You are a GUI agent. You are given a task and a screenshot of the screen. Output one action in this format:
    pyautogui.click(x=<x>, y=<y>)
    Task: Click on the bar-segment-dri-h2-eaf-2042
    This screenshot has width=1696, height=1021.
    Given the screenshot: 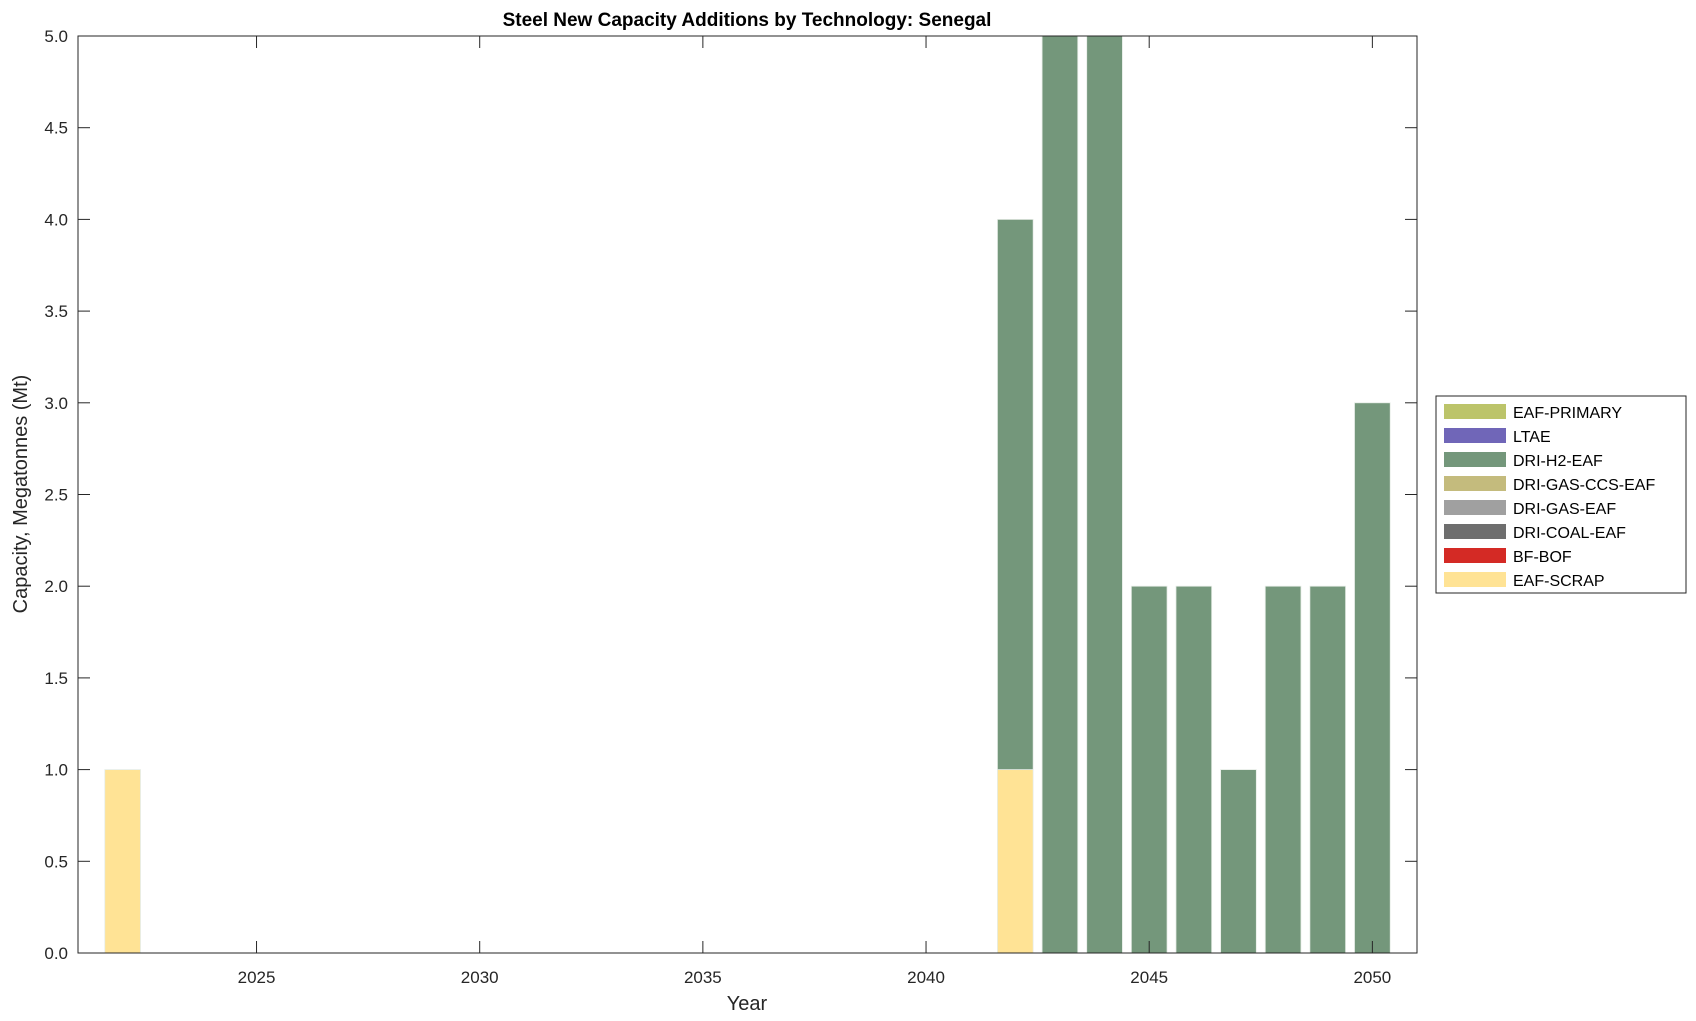 What is the action you would take?
    pyautogui.click(x=1015, y=494)
    